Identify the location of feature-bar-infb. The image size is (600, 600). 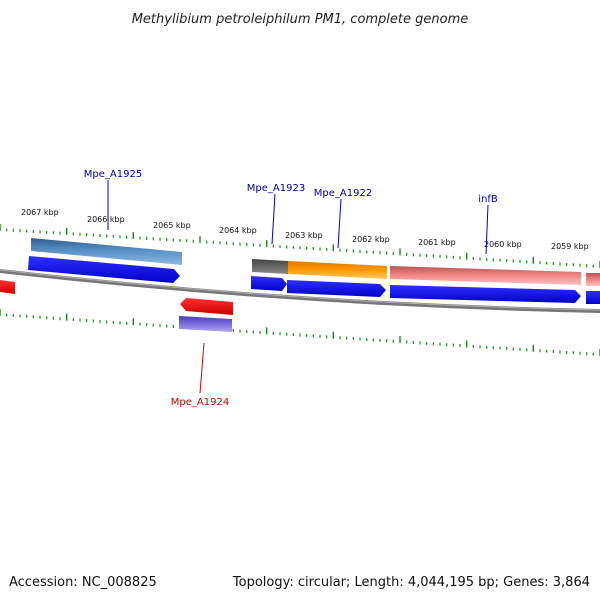
(485, 275).